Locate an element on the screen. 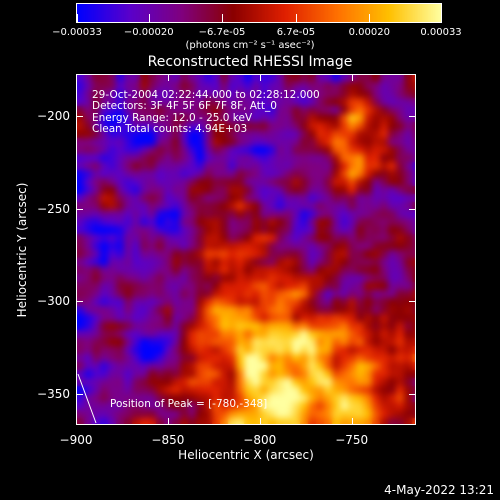 The width and height of the screenshot is (500, 500). x-tick-label: −800 is located at coordinates (260, 440).